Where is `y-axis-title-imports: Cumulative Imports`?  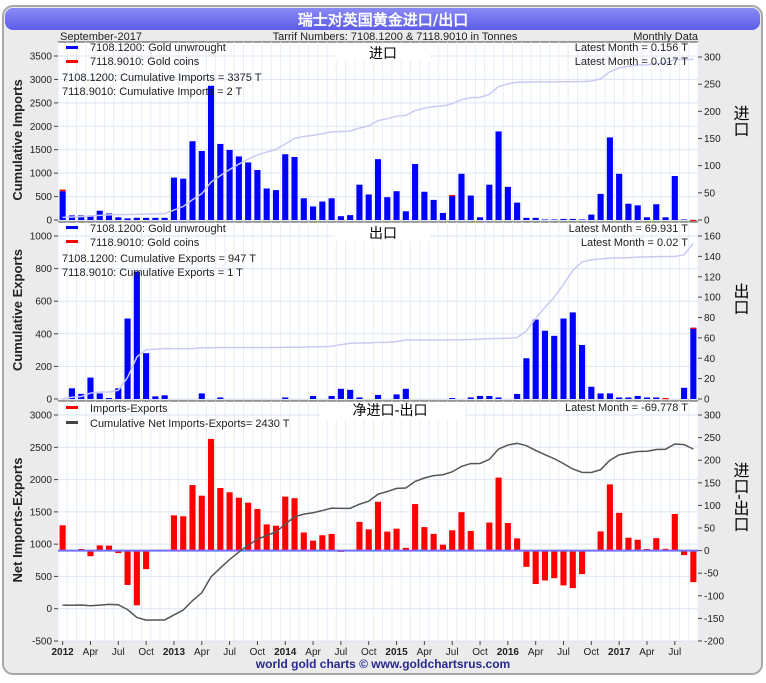
y-axis-title-imports: Cumulative Imports is located at coordinates (17, 139).